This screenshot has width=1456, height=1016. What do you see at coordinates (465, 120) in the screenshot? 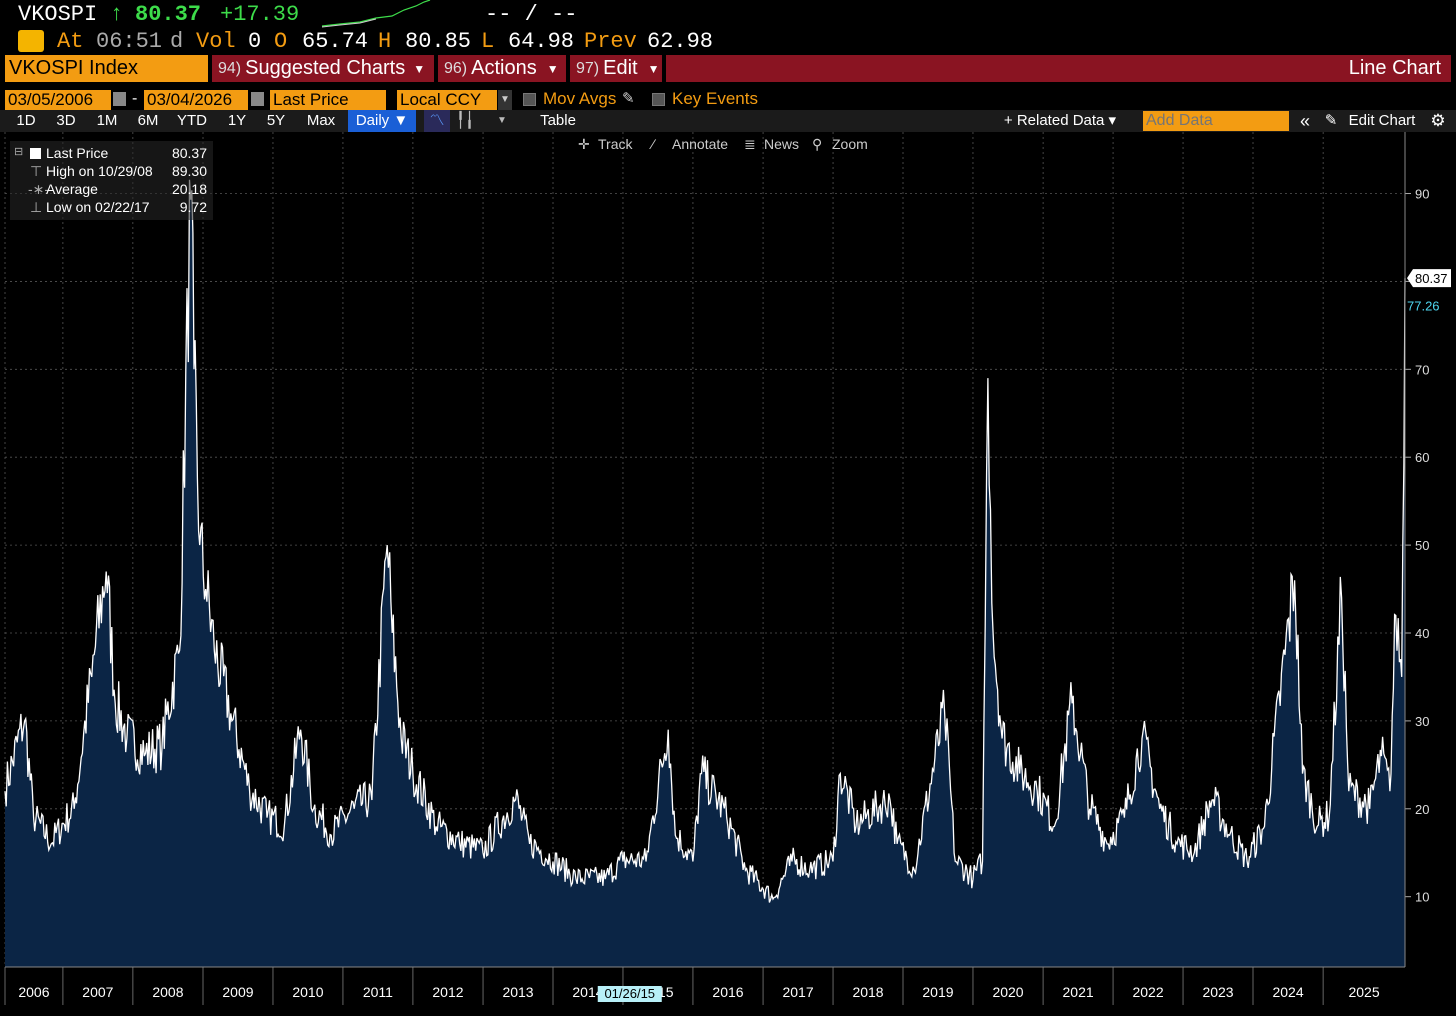
I see `bar-chart-icon: ╿╽` at bounding box center [465, 120].